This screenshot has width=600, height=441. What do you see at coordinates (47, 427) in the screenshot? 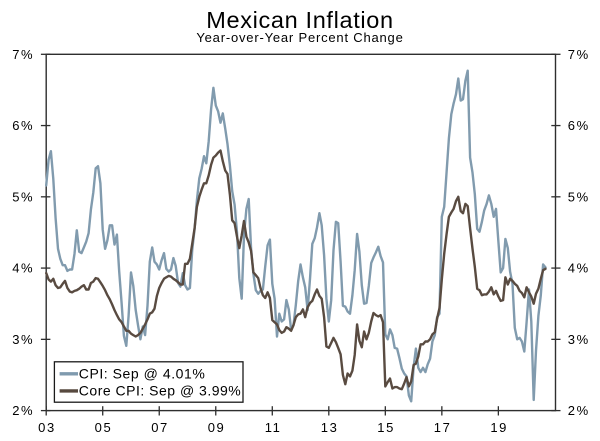
I see `svg-text: 03` at bounding box center [47, 427].